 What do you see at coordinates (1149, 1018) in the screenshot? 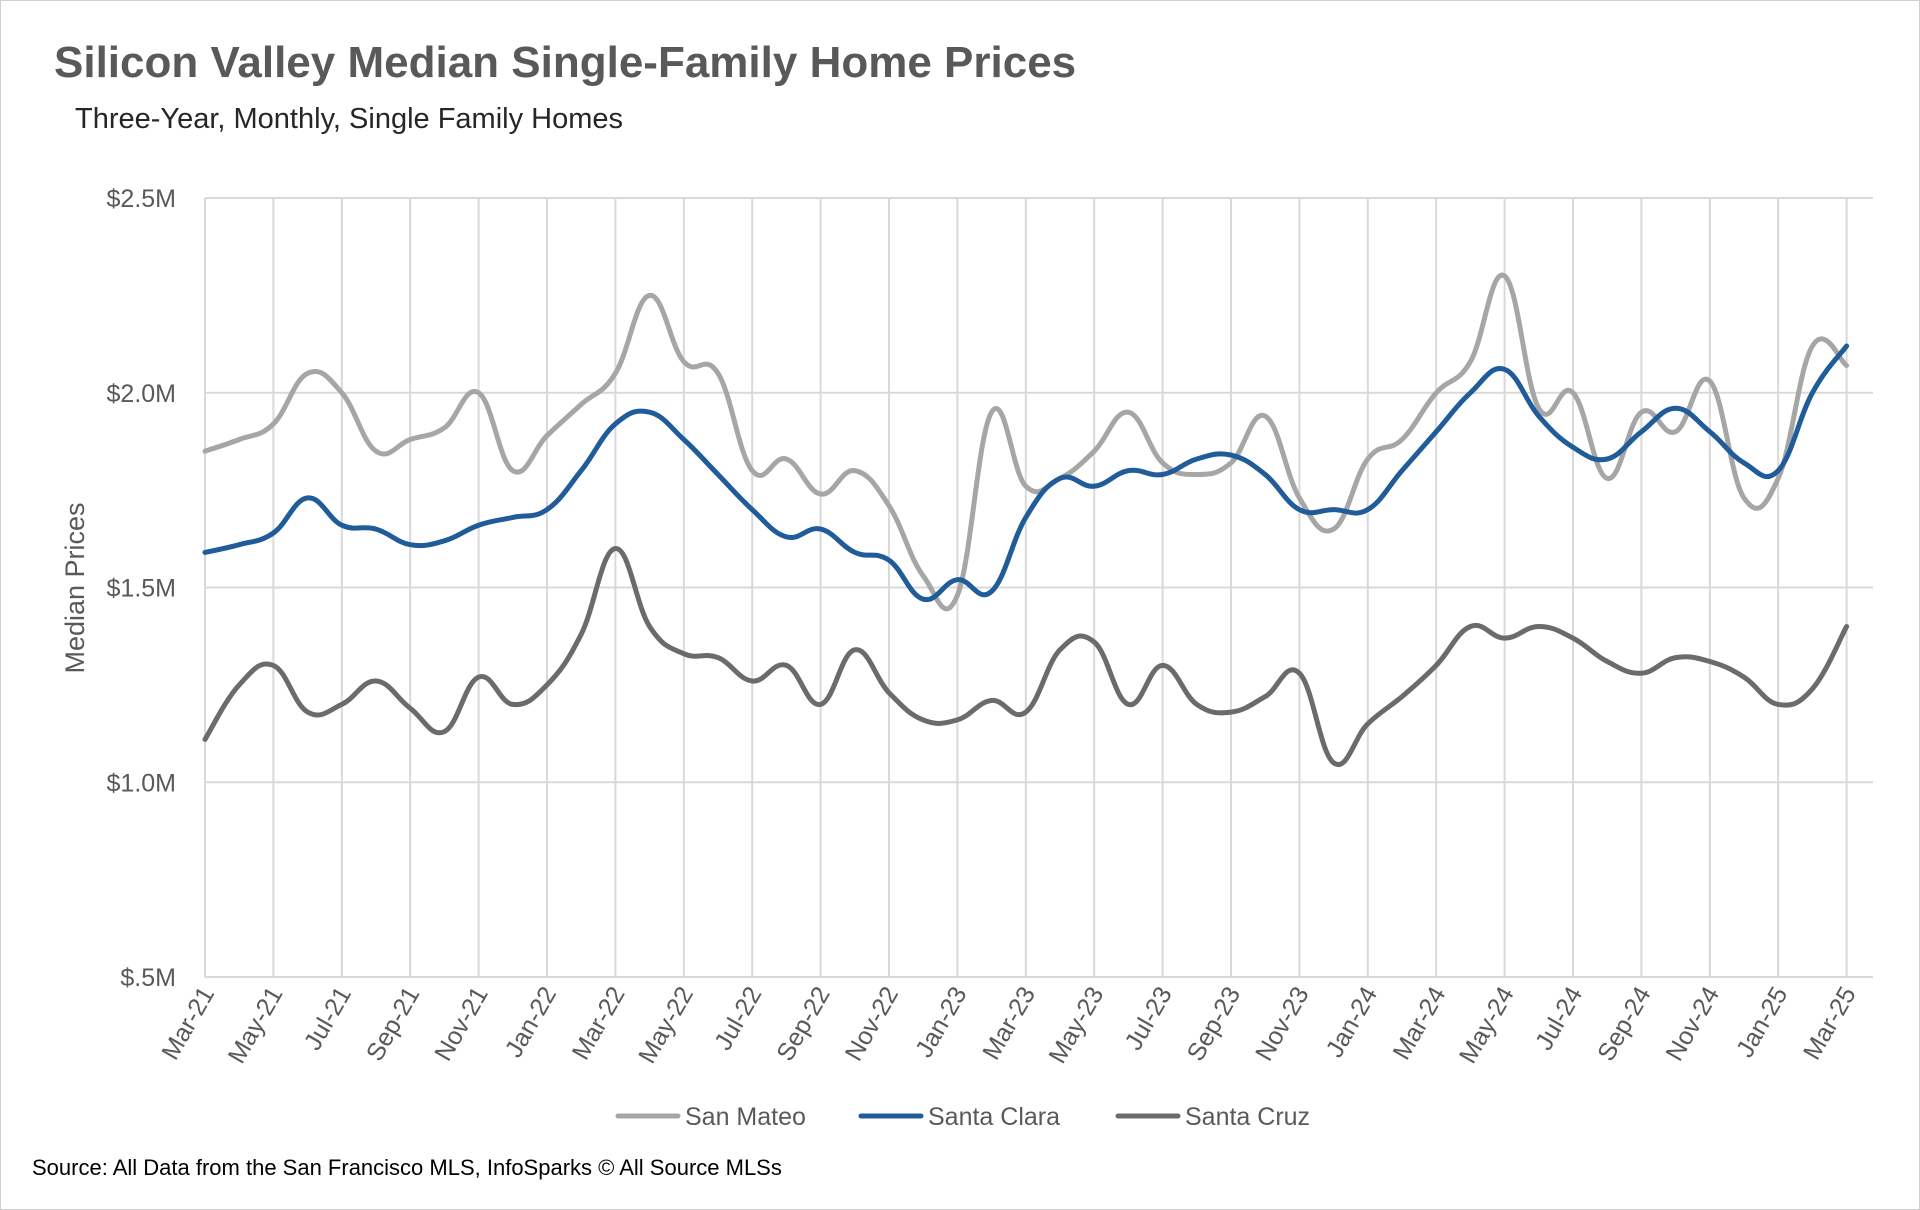
I see `x-tick-label: Jul-23` at bounding box center [1149, 1018].